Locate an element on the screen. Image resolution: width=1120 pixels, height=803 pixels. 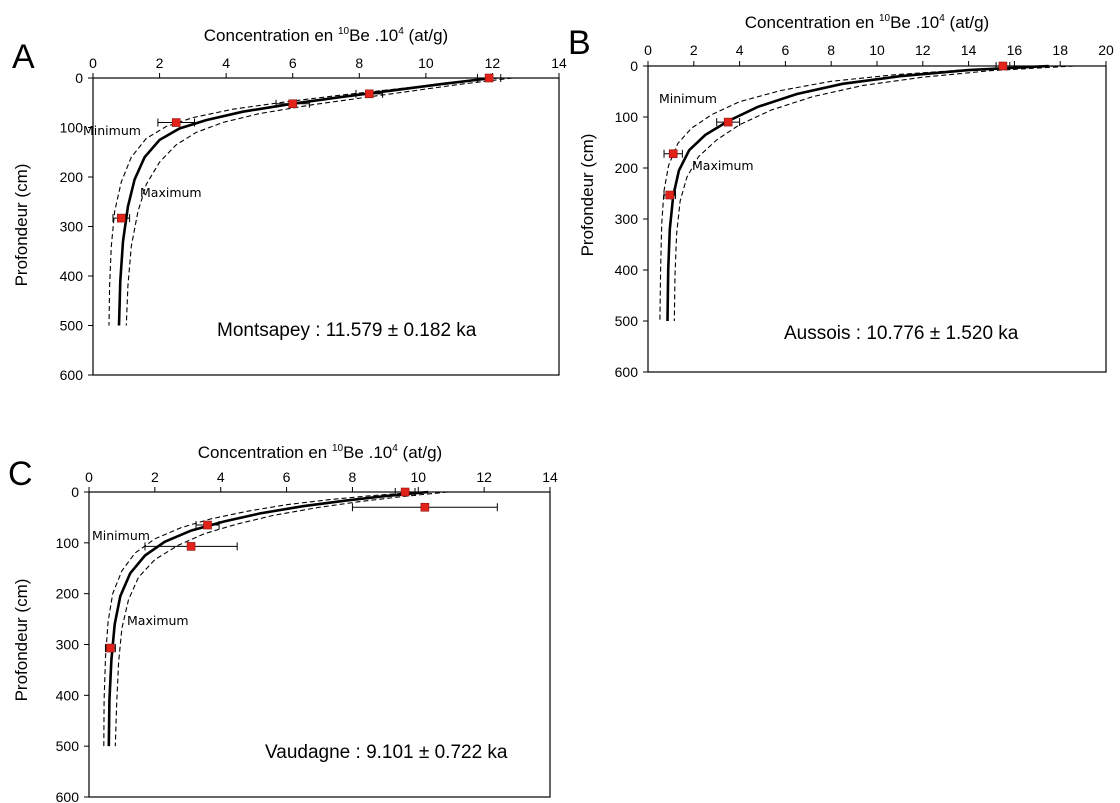
panel-letter: B is located at coordinates (579, 43).